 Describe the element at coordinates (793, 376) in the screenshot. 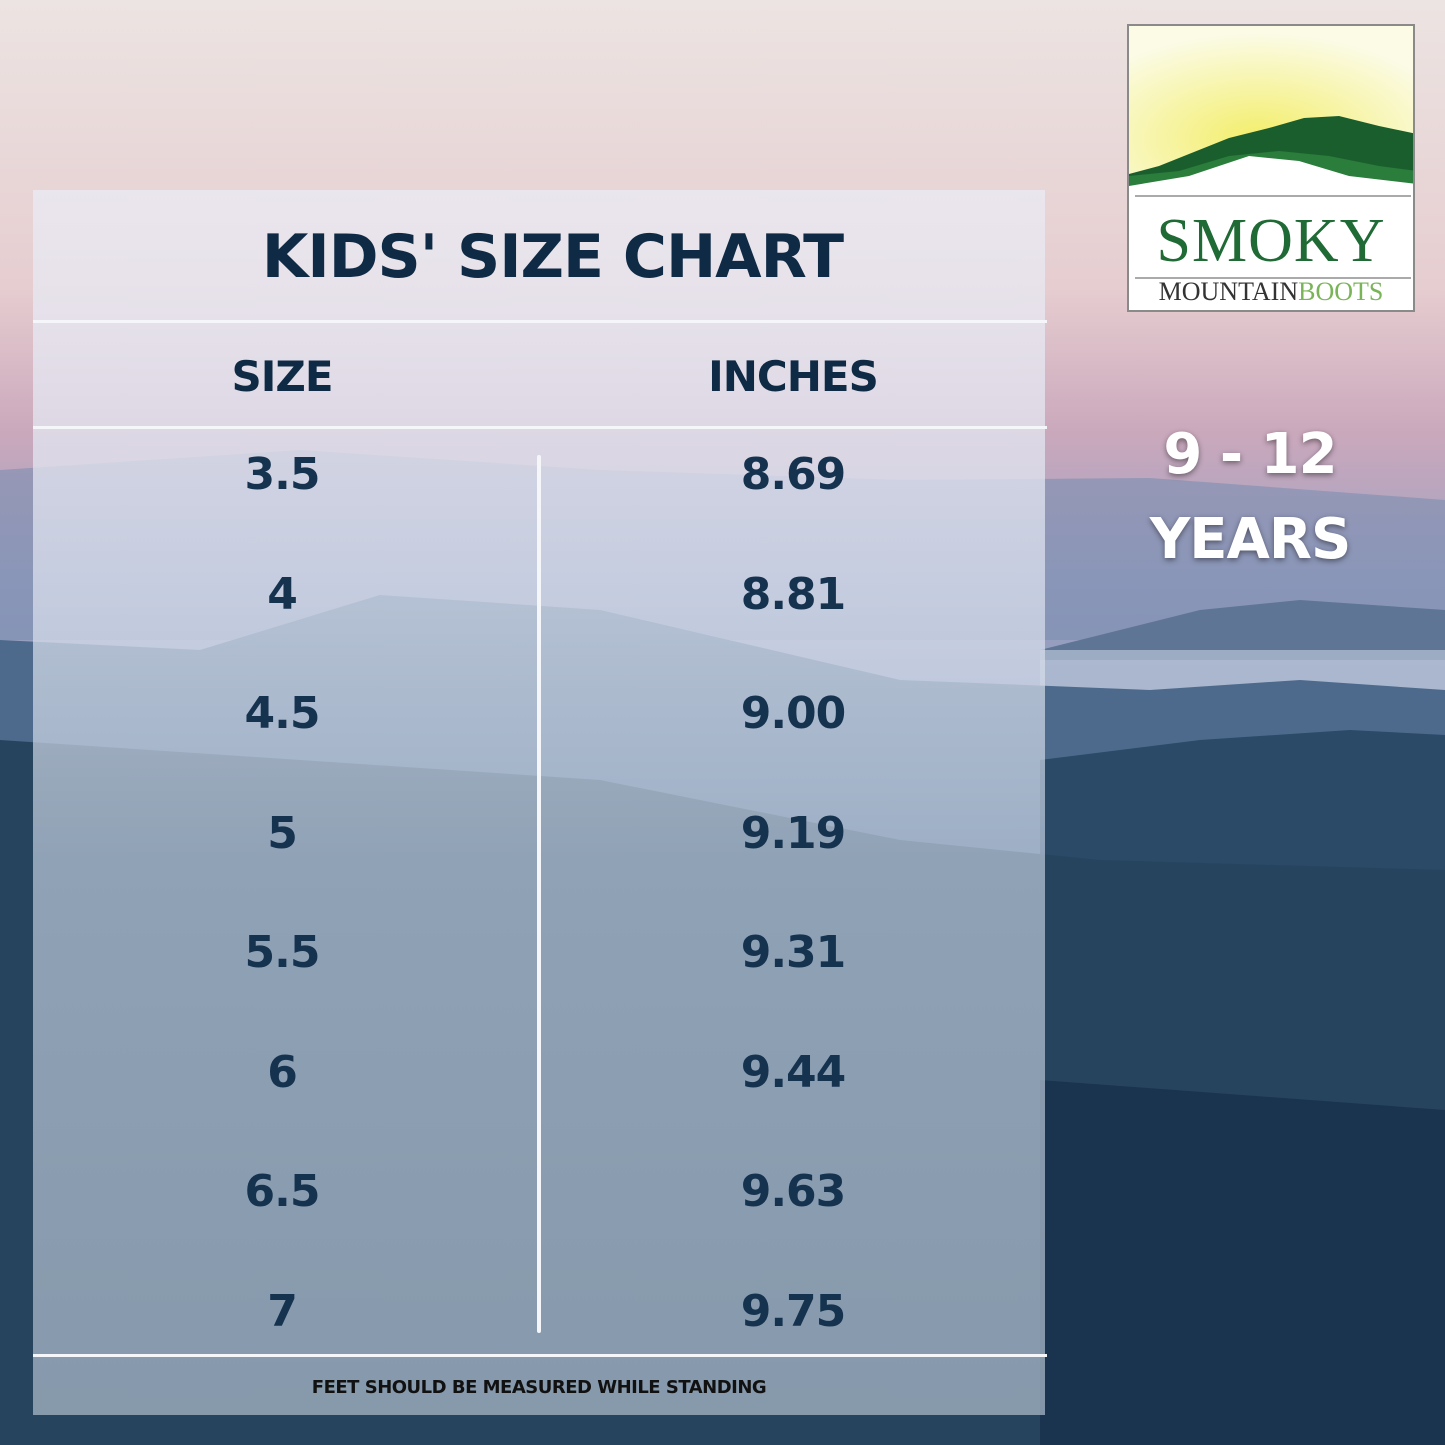

I see `header-inches: INCHES` at that location.